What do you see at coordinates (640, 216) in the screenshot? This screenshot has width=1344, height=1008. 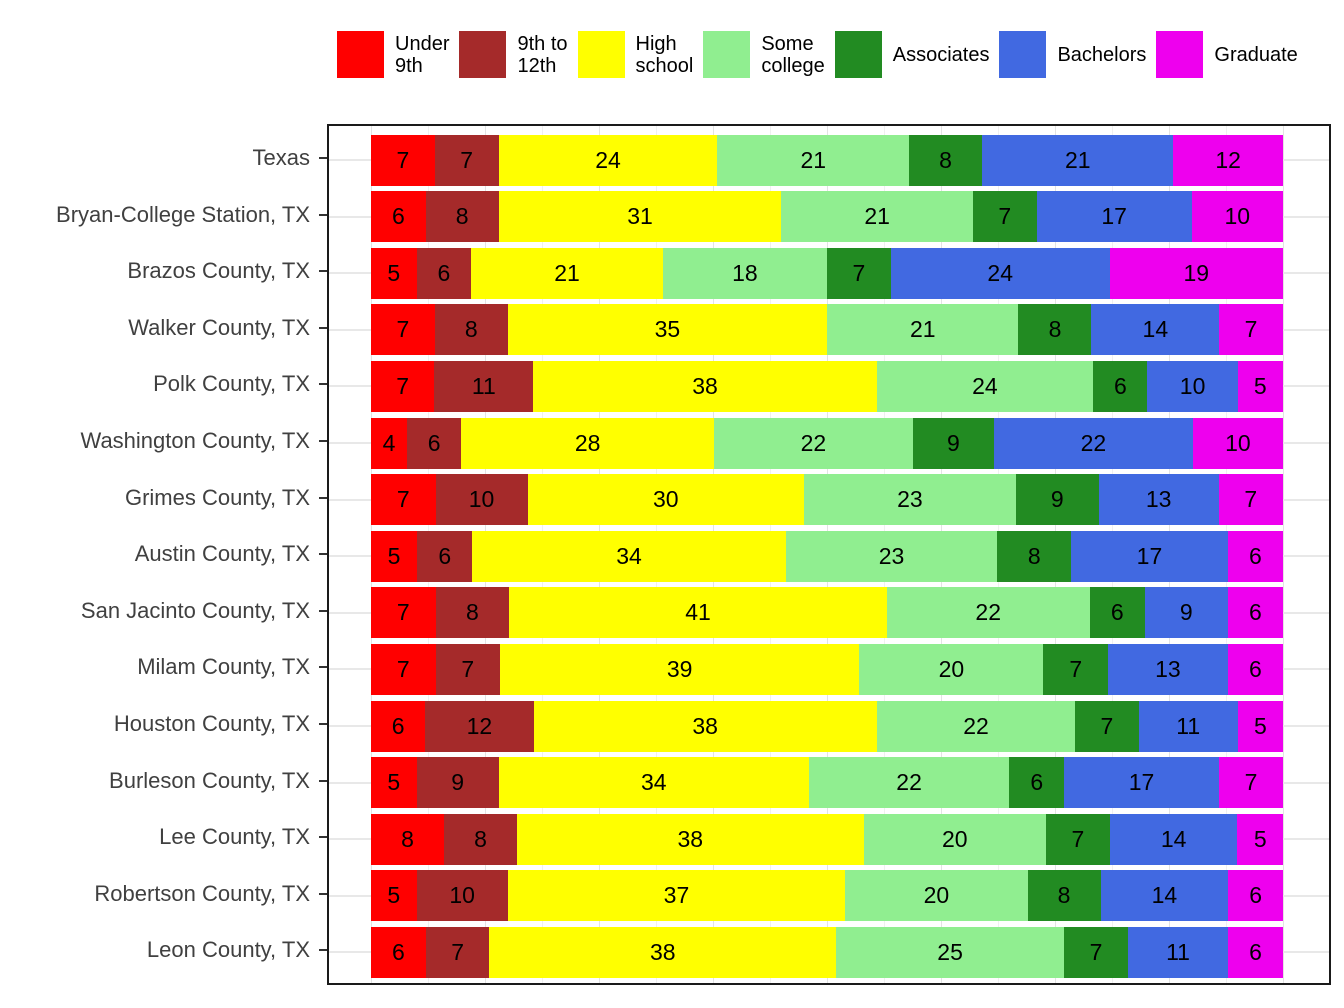 I see `bar-segment-high-school: 31` at bounding box center [640, 216].